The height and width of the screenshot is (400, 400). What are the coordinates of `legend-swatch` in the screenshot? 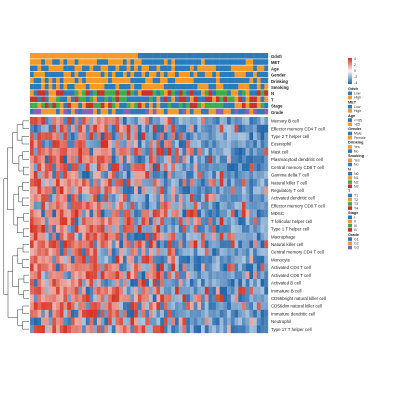 It's located at (350, 186).